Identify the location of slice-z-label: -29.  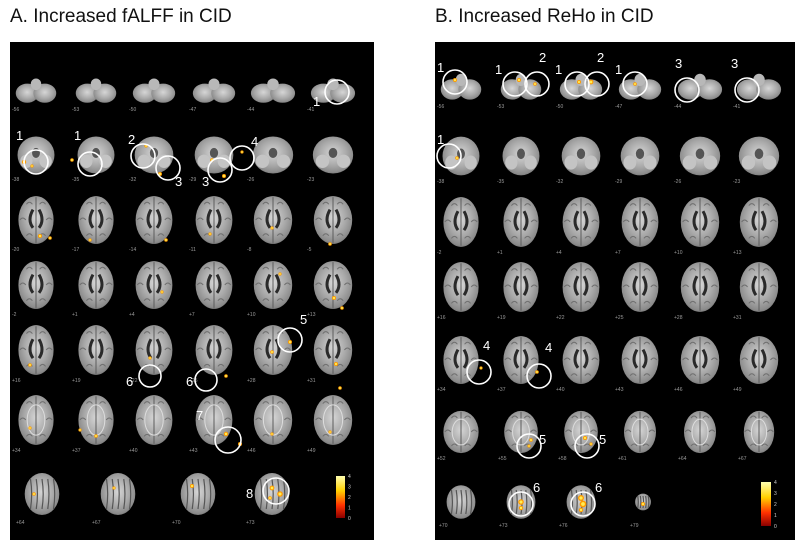
(192, 180).